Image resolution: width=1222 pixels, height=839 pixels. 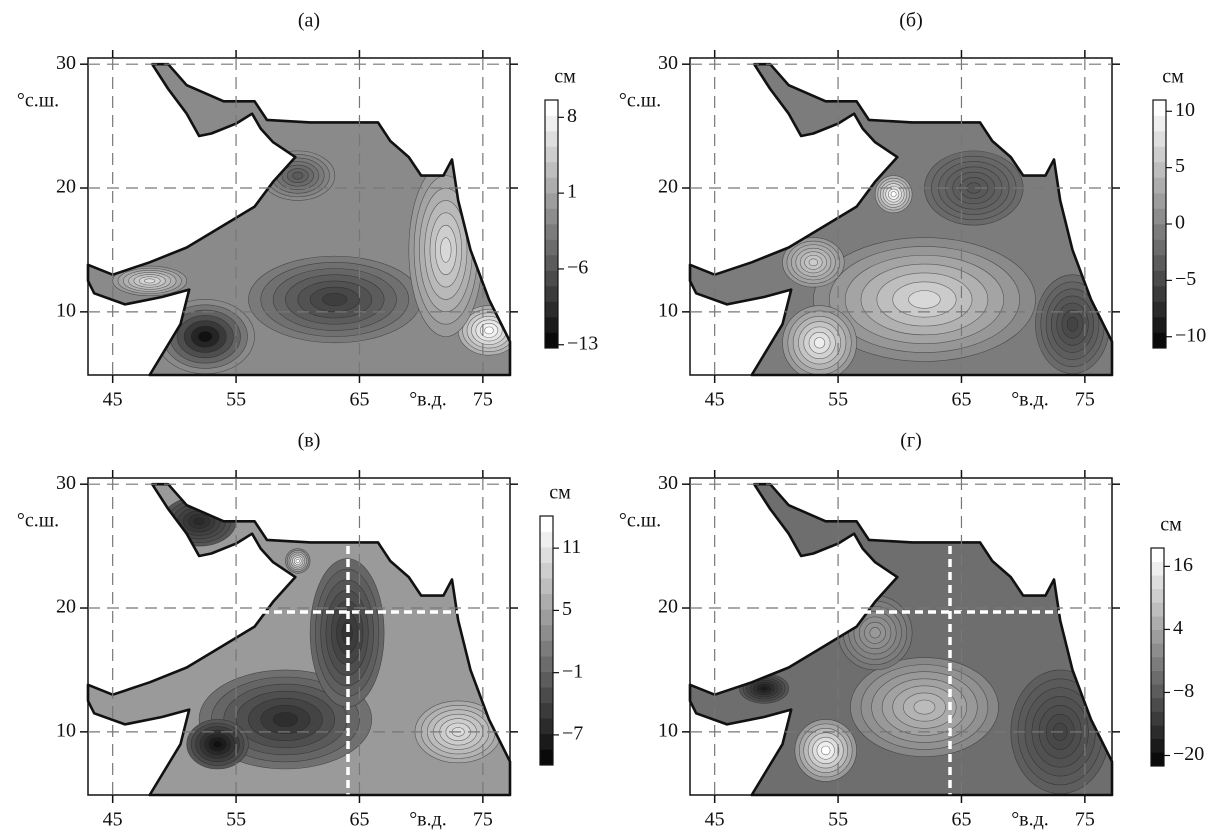 I want to click on colorbar-tick-label: −8, so click(x=1183, y=691).